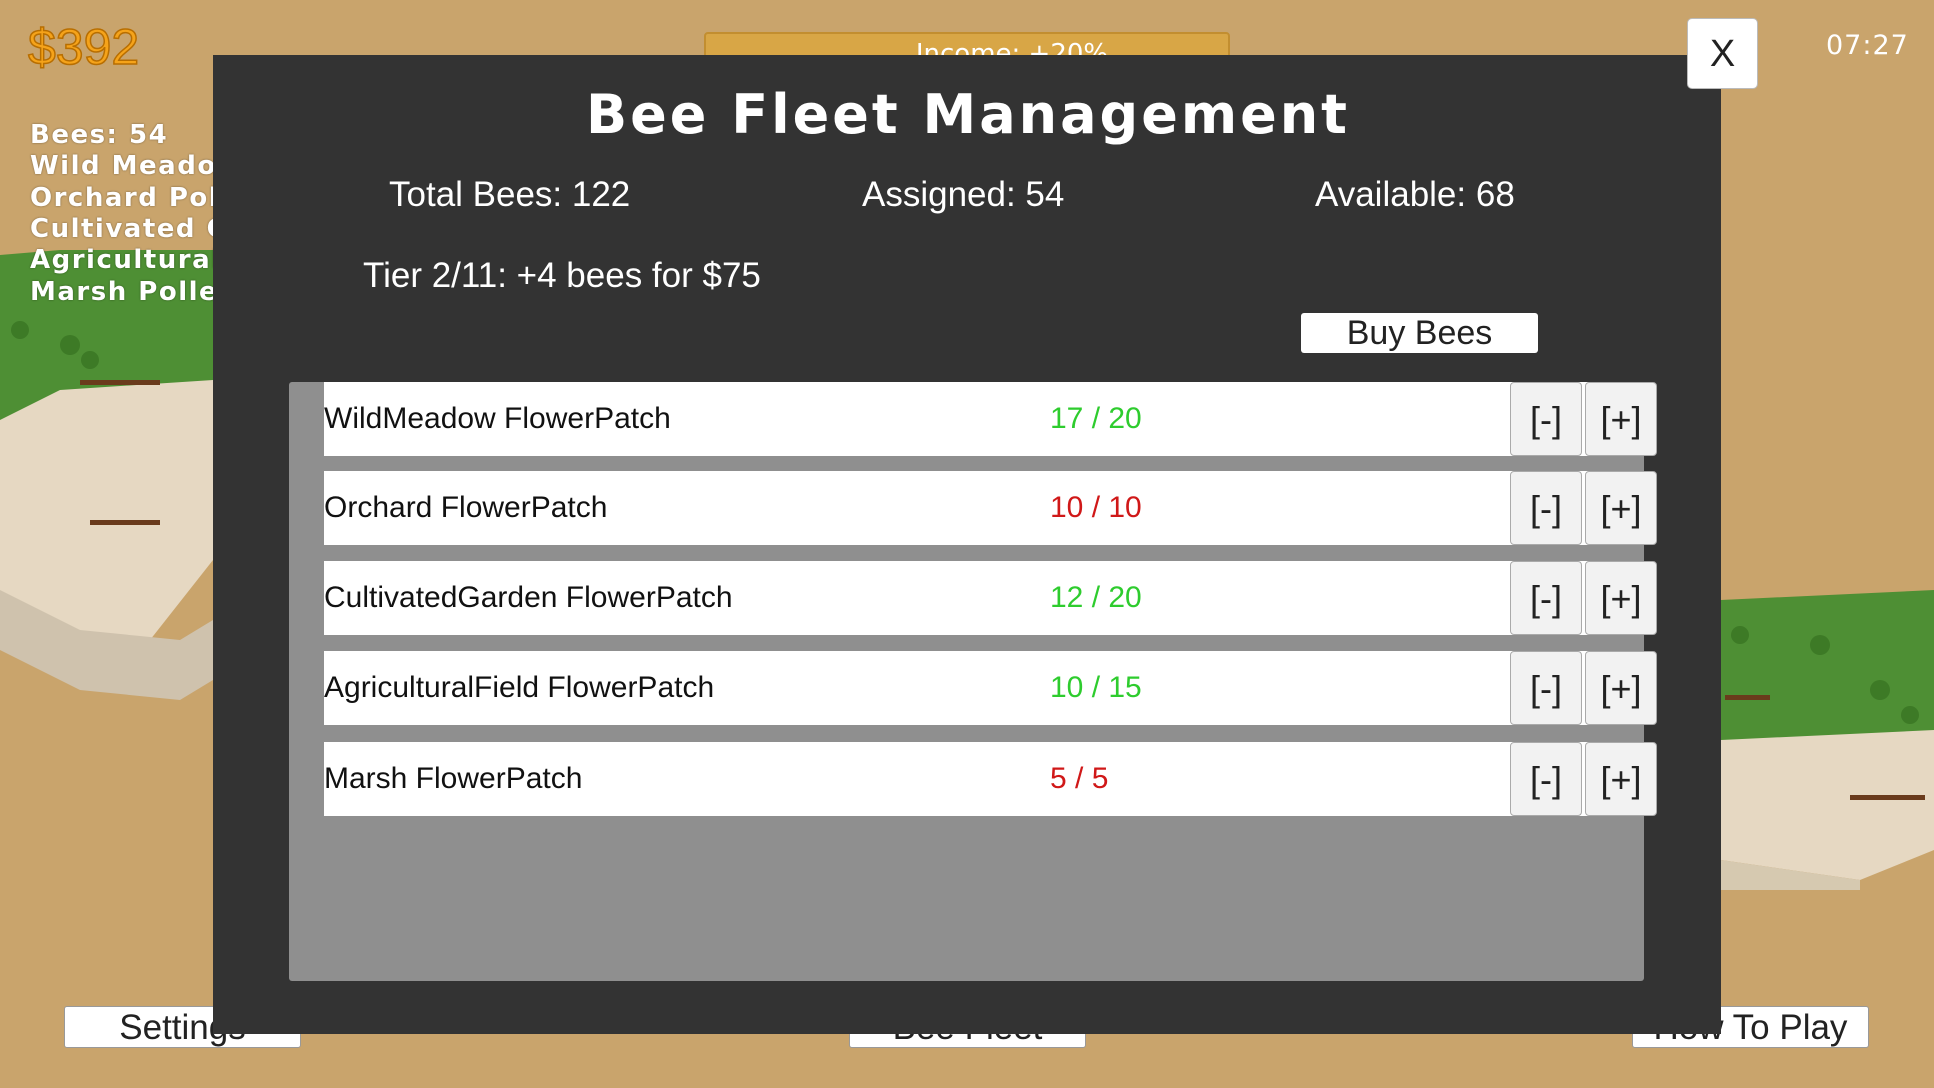 Image resolution: width=1934 pixels, height=1088 pixels. What do you see at coordinates (139, 198) in the screenshot?
I see `stat-line: Orchard Polle` at bounding box center [139, 198].